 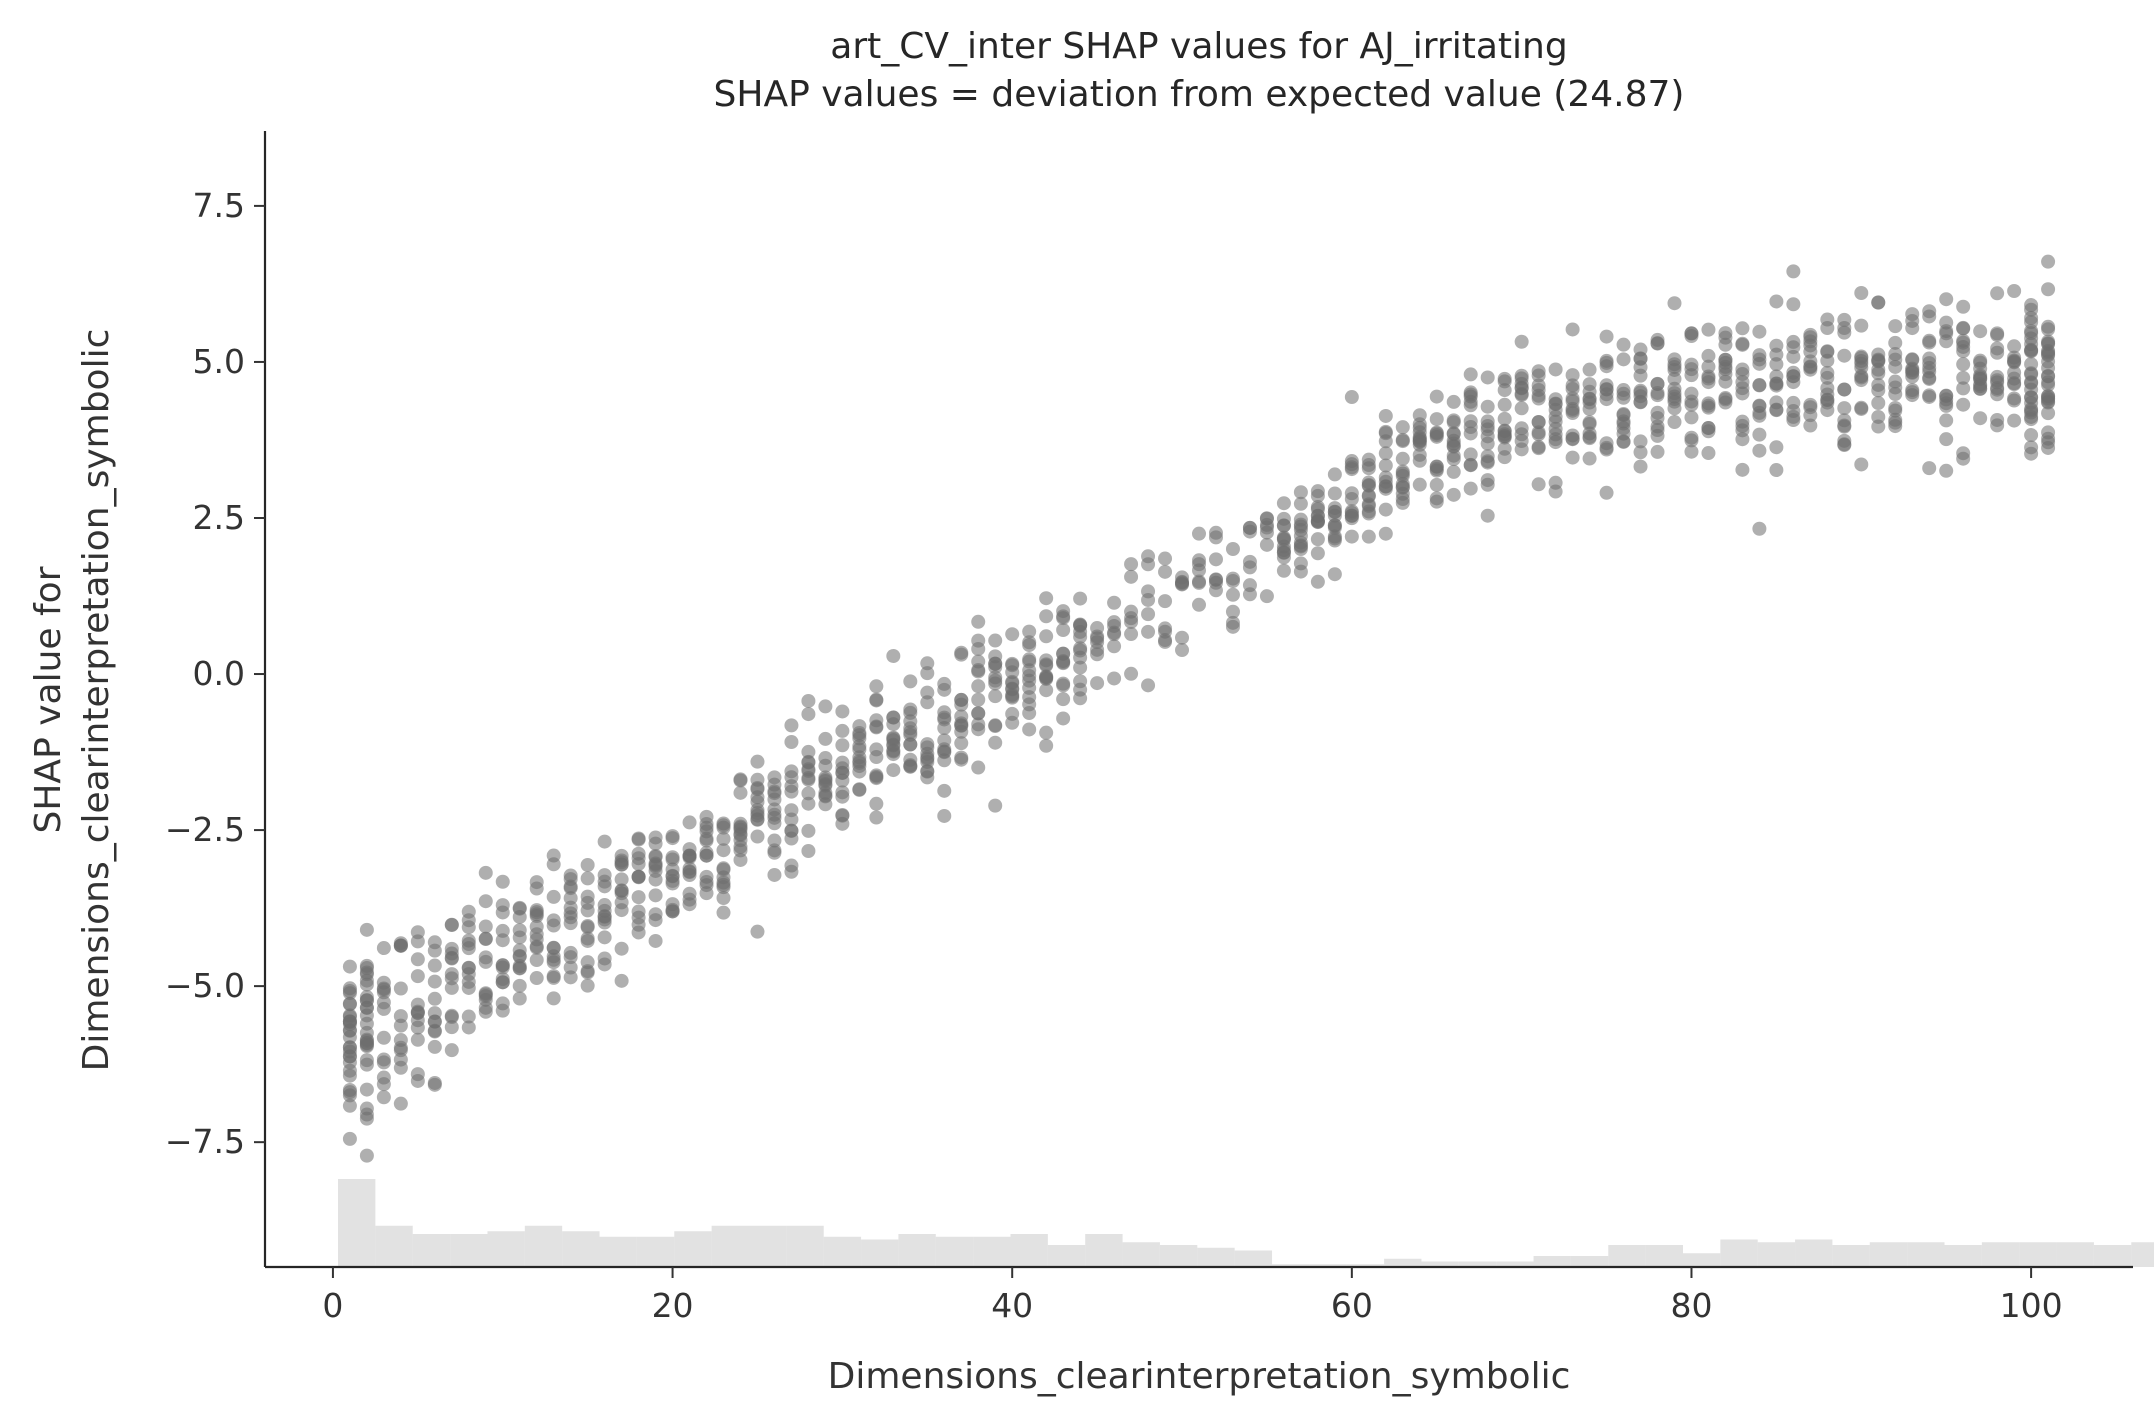 I want to click on y-axis-label-line-1: SHAP value for, so click(x=48, y=699).